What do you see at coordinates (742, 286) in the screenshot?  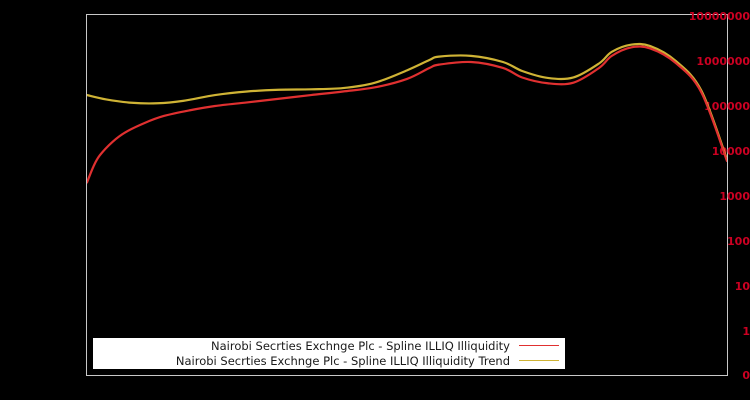 I see `y-tick-label: 10` at bounding box center [742, 286].